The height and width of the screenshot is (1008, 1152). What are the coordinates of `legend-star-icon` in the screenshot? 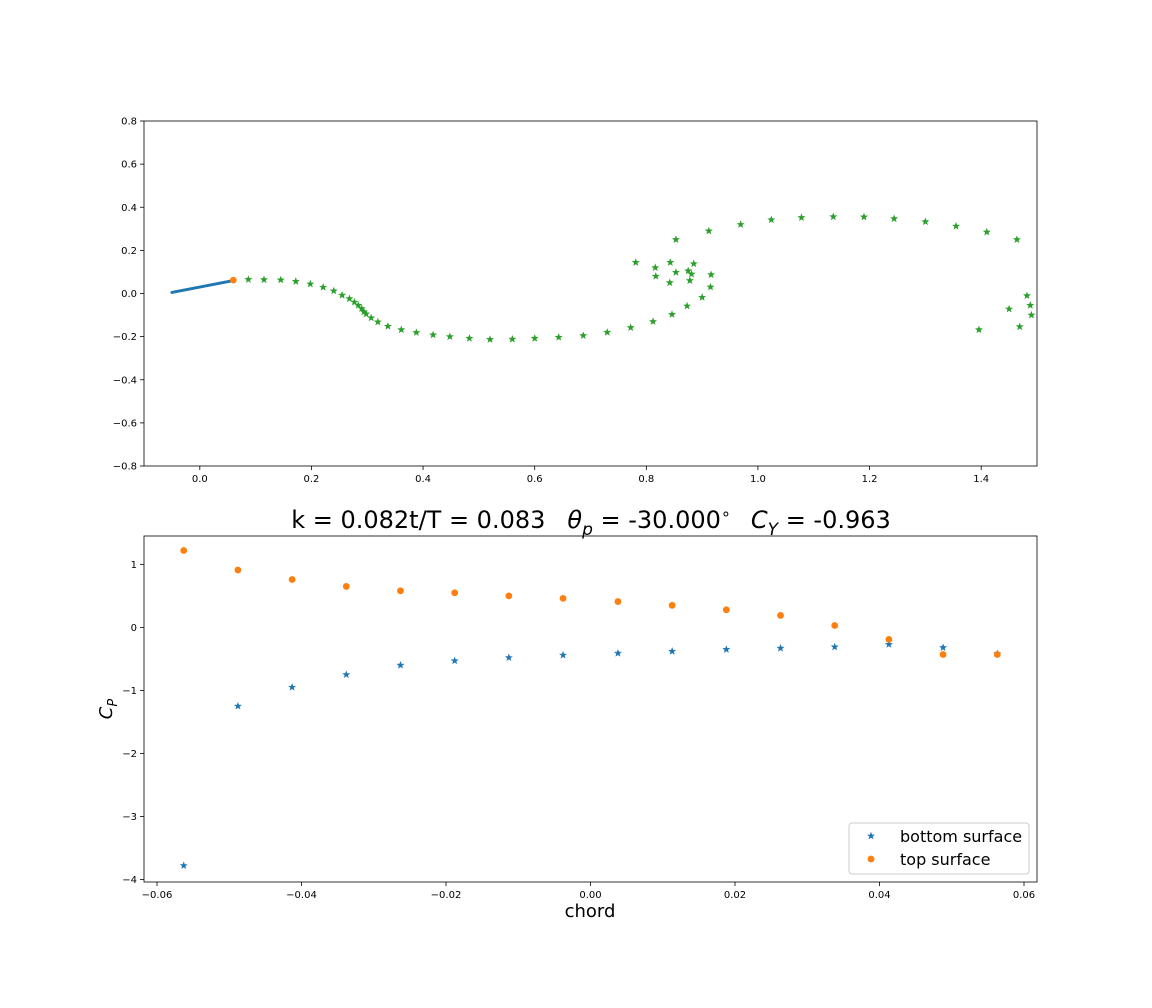 It's located at (871, 835).